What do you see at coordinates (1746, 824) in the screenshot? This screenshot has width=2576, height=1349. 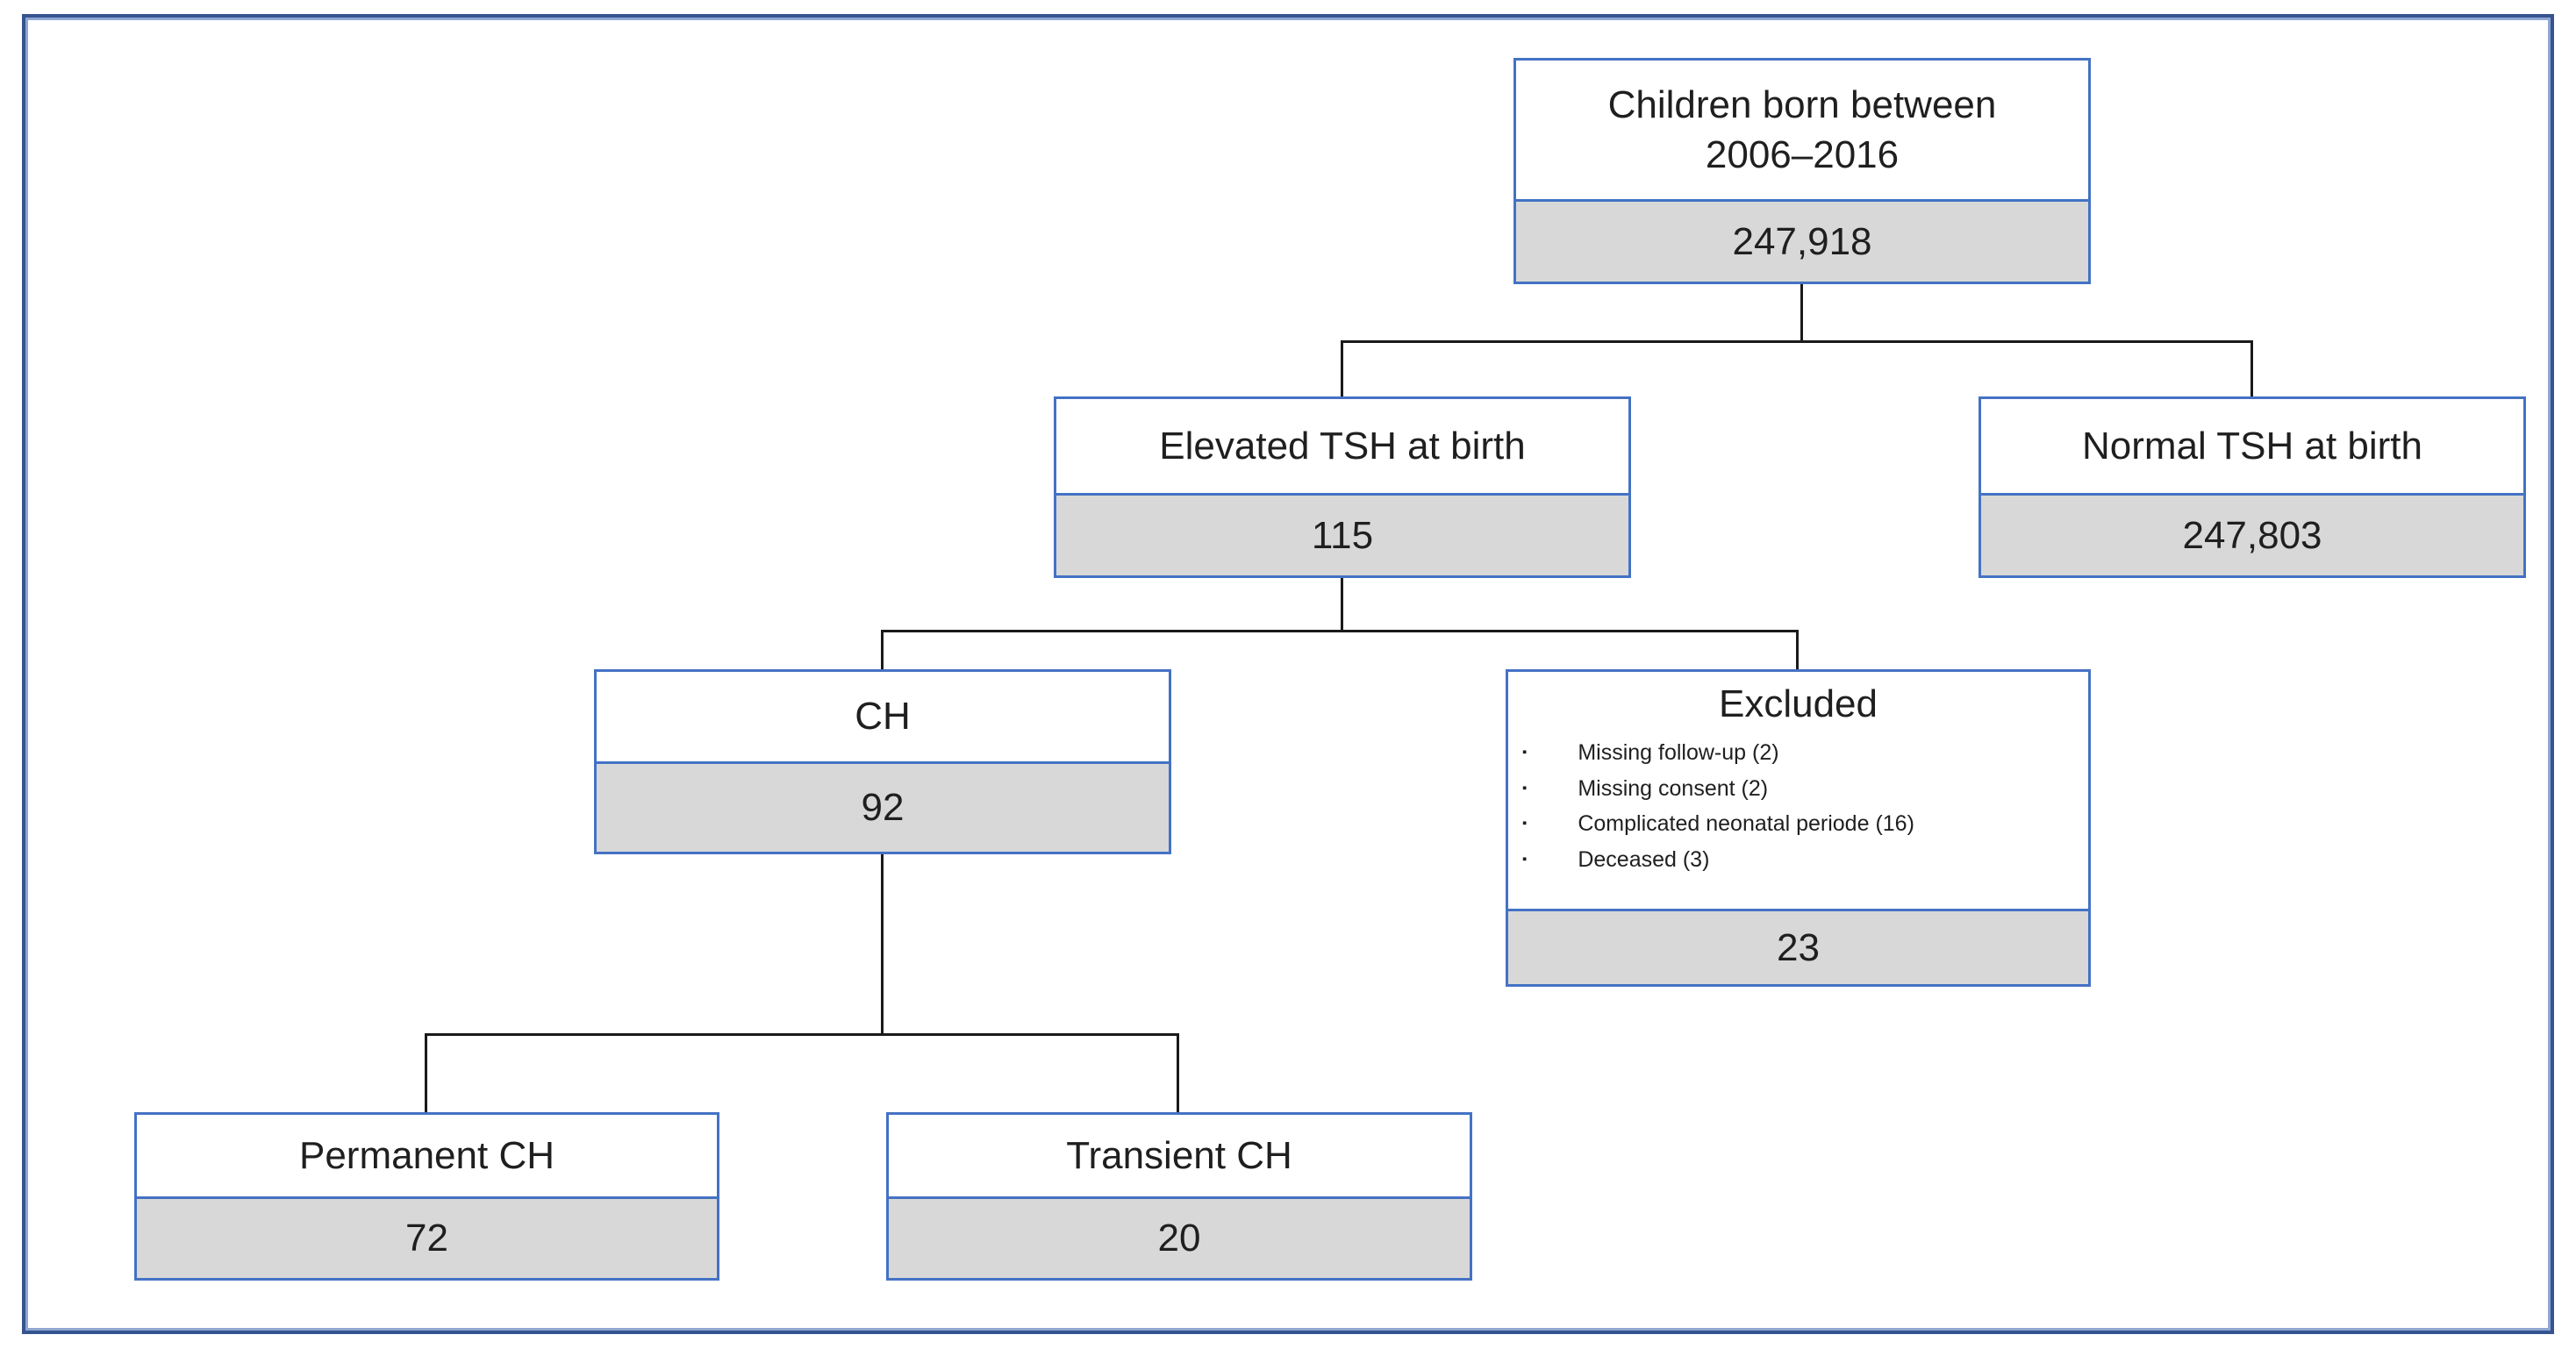 I see `excluded-reason: Complicated neonatal periode (16)` at bounding box center [1746, 824].